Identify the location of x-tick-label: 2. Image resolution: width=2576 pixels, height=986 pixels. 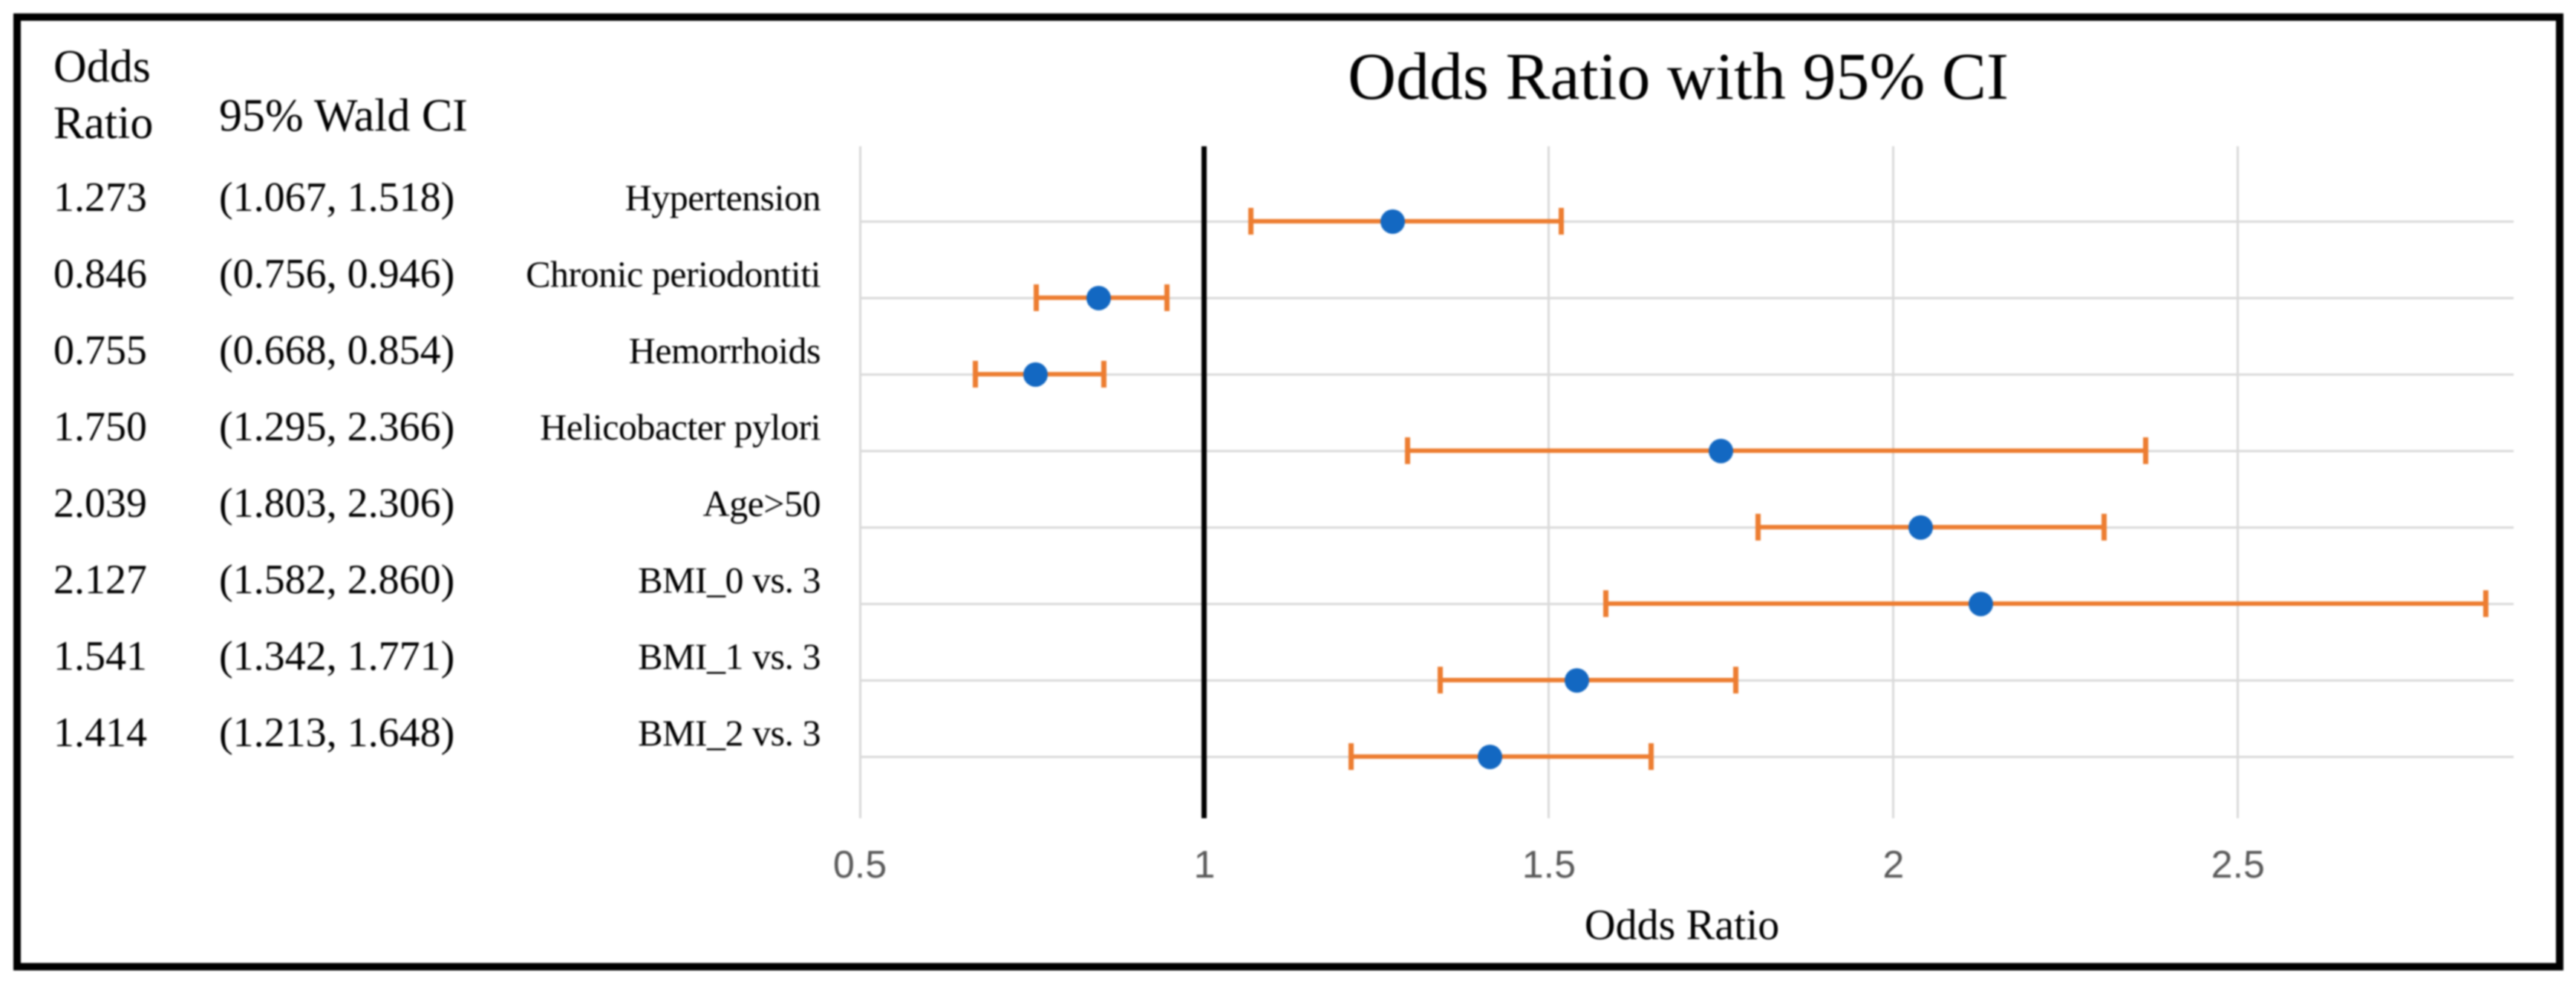
(1893, 865).